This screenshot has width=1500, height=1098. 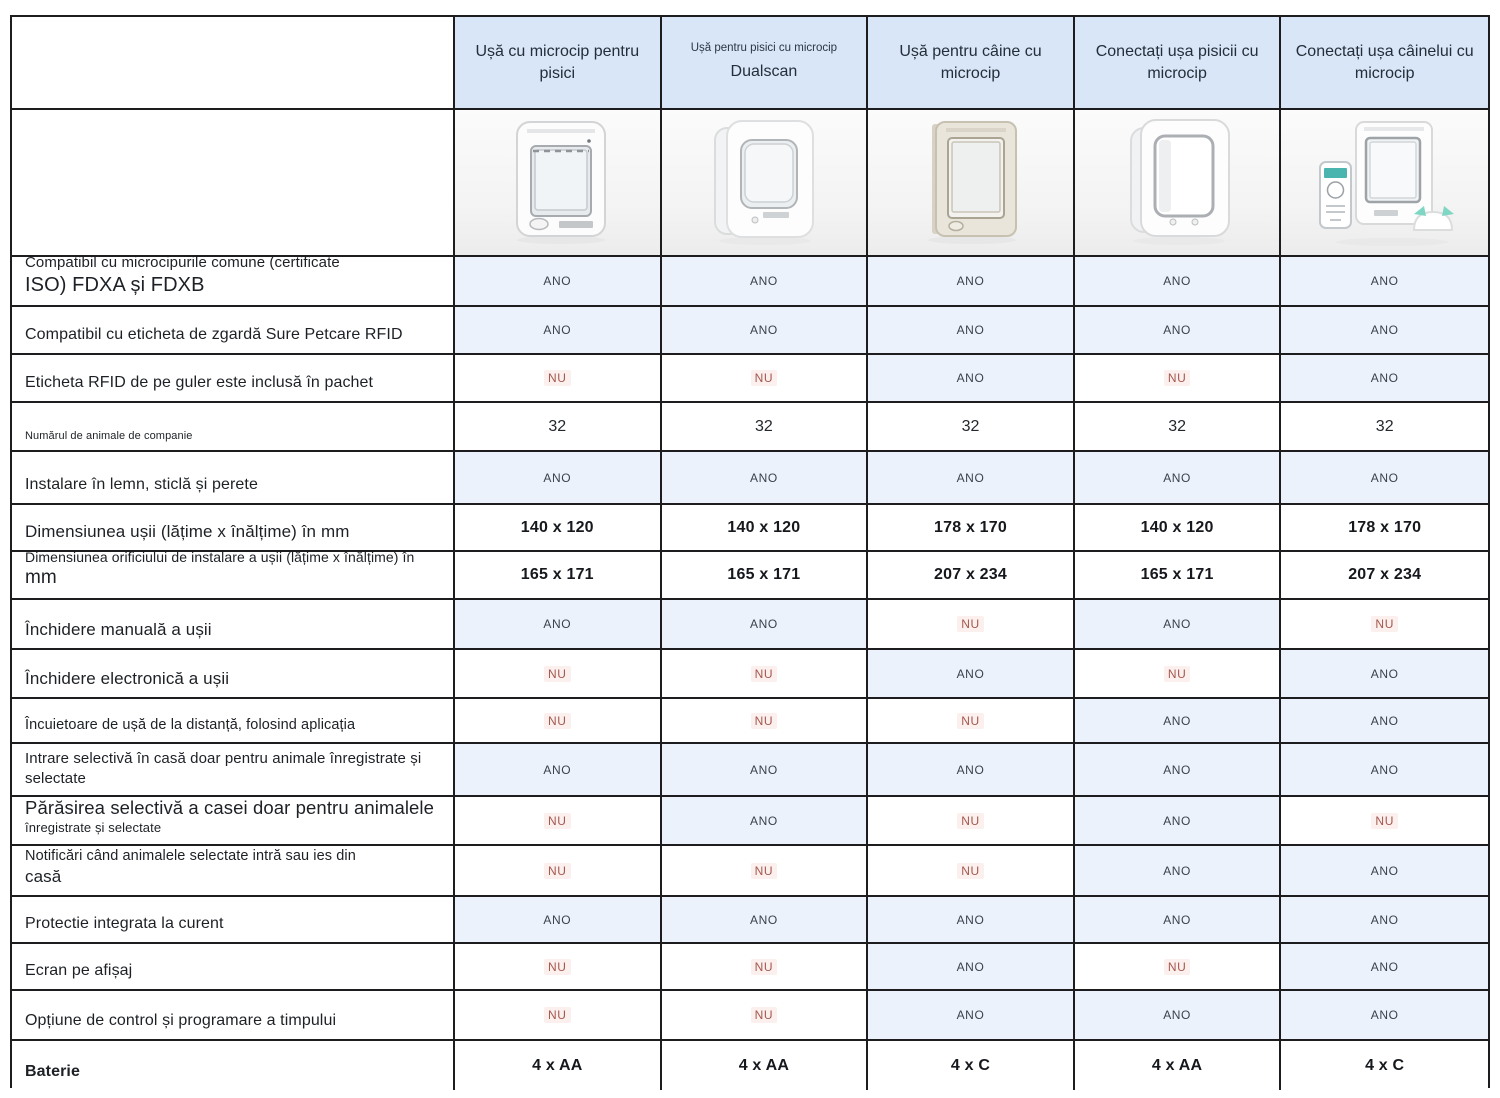 I want to click on feature-label-line: Numărul de animale de companie, so click(x=109, y=435).